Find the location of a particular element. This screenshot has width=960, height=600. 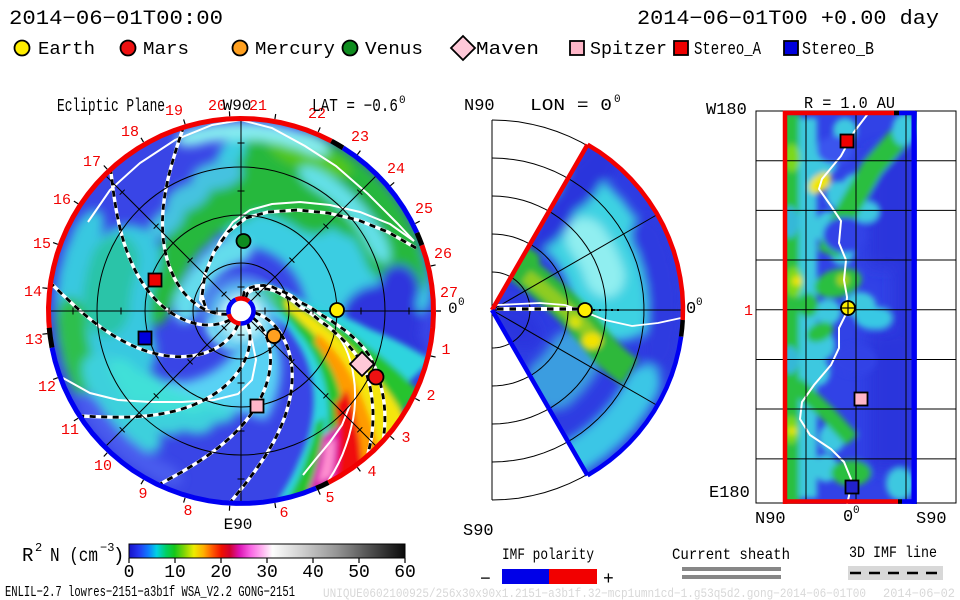

svg-text: Venus is located at coordinates (394, 50).